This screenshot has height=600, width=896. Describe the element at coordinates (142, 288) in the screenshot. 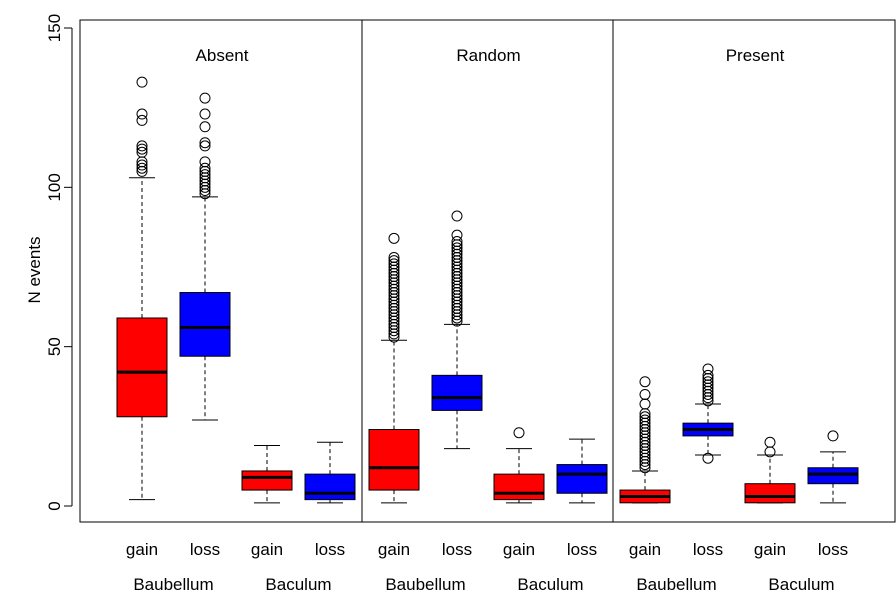

I see `box-absent-baubellum-gain` at that location.